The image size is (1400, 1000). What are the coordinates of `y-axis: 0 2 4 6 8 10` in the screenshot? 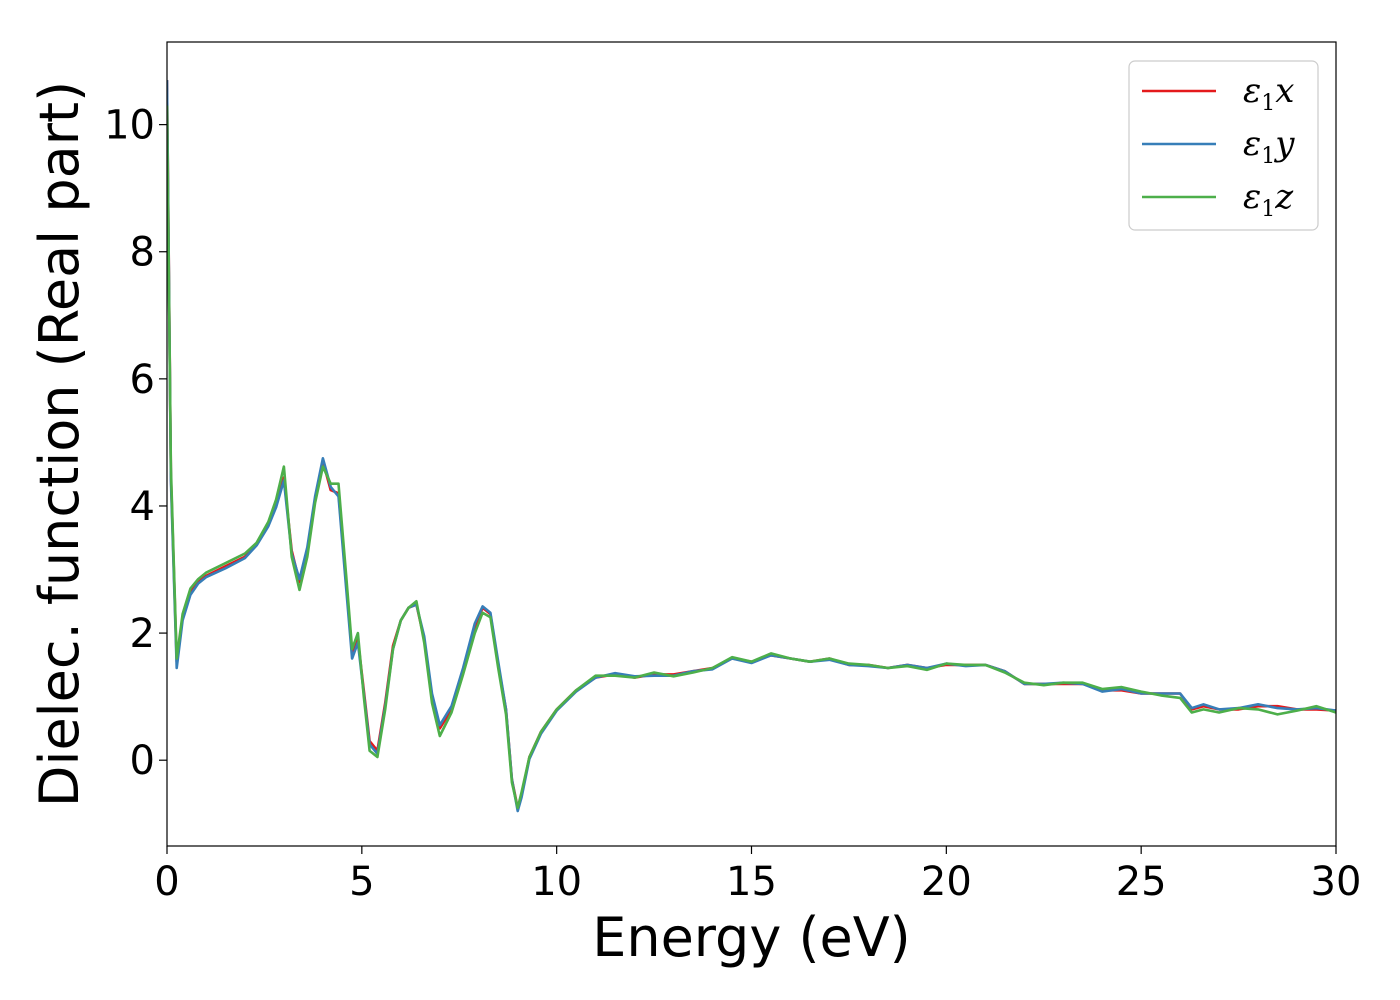 It's located at (135, 443).